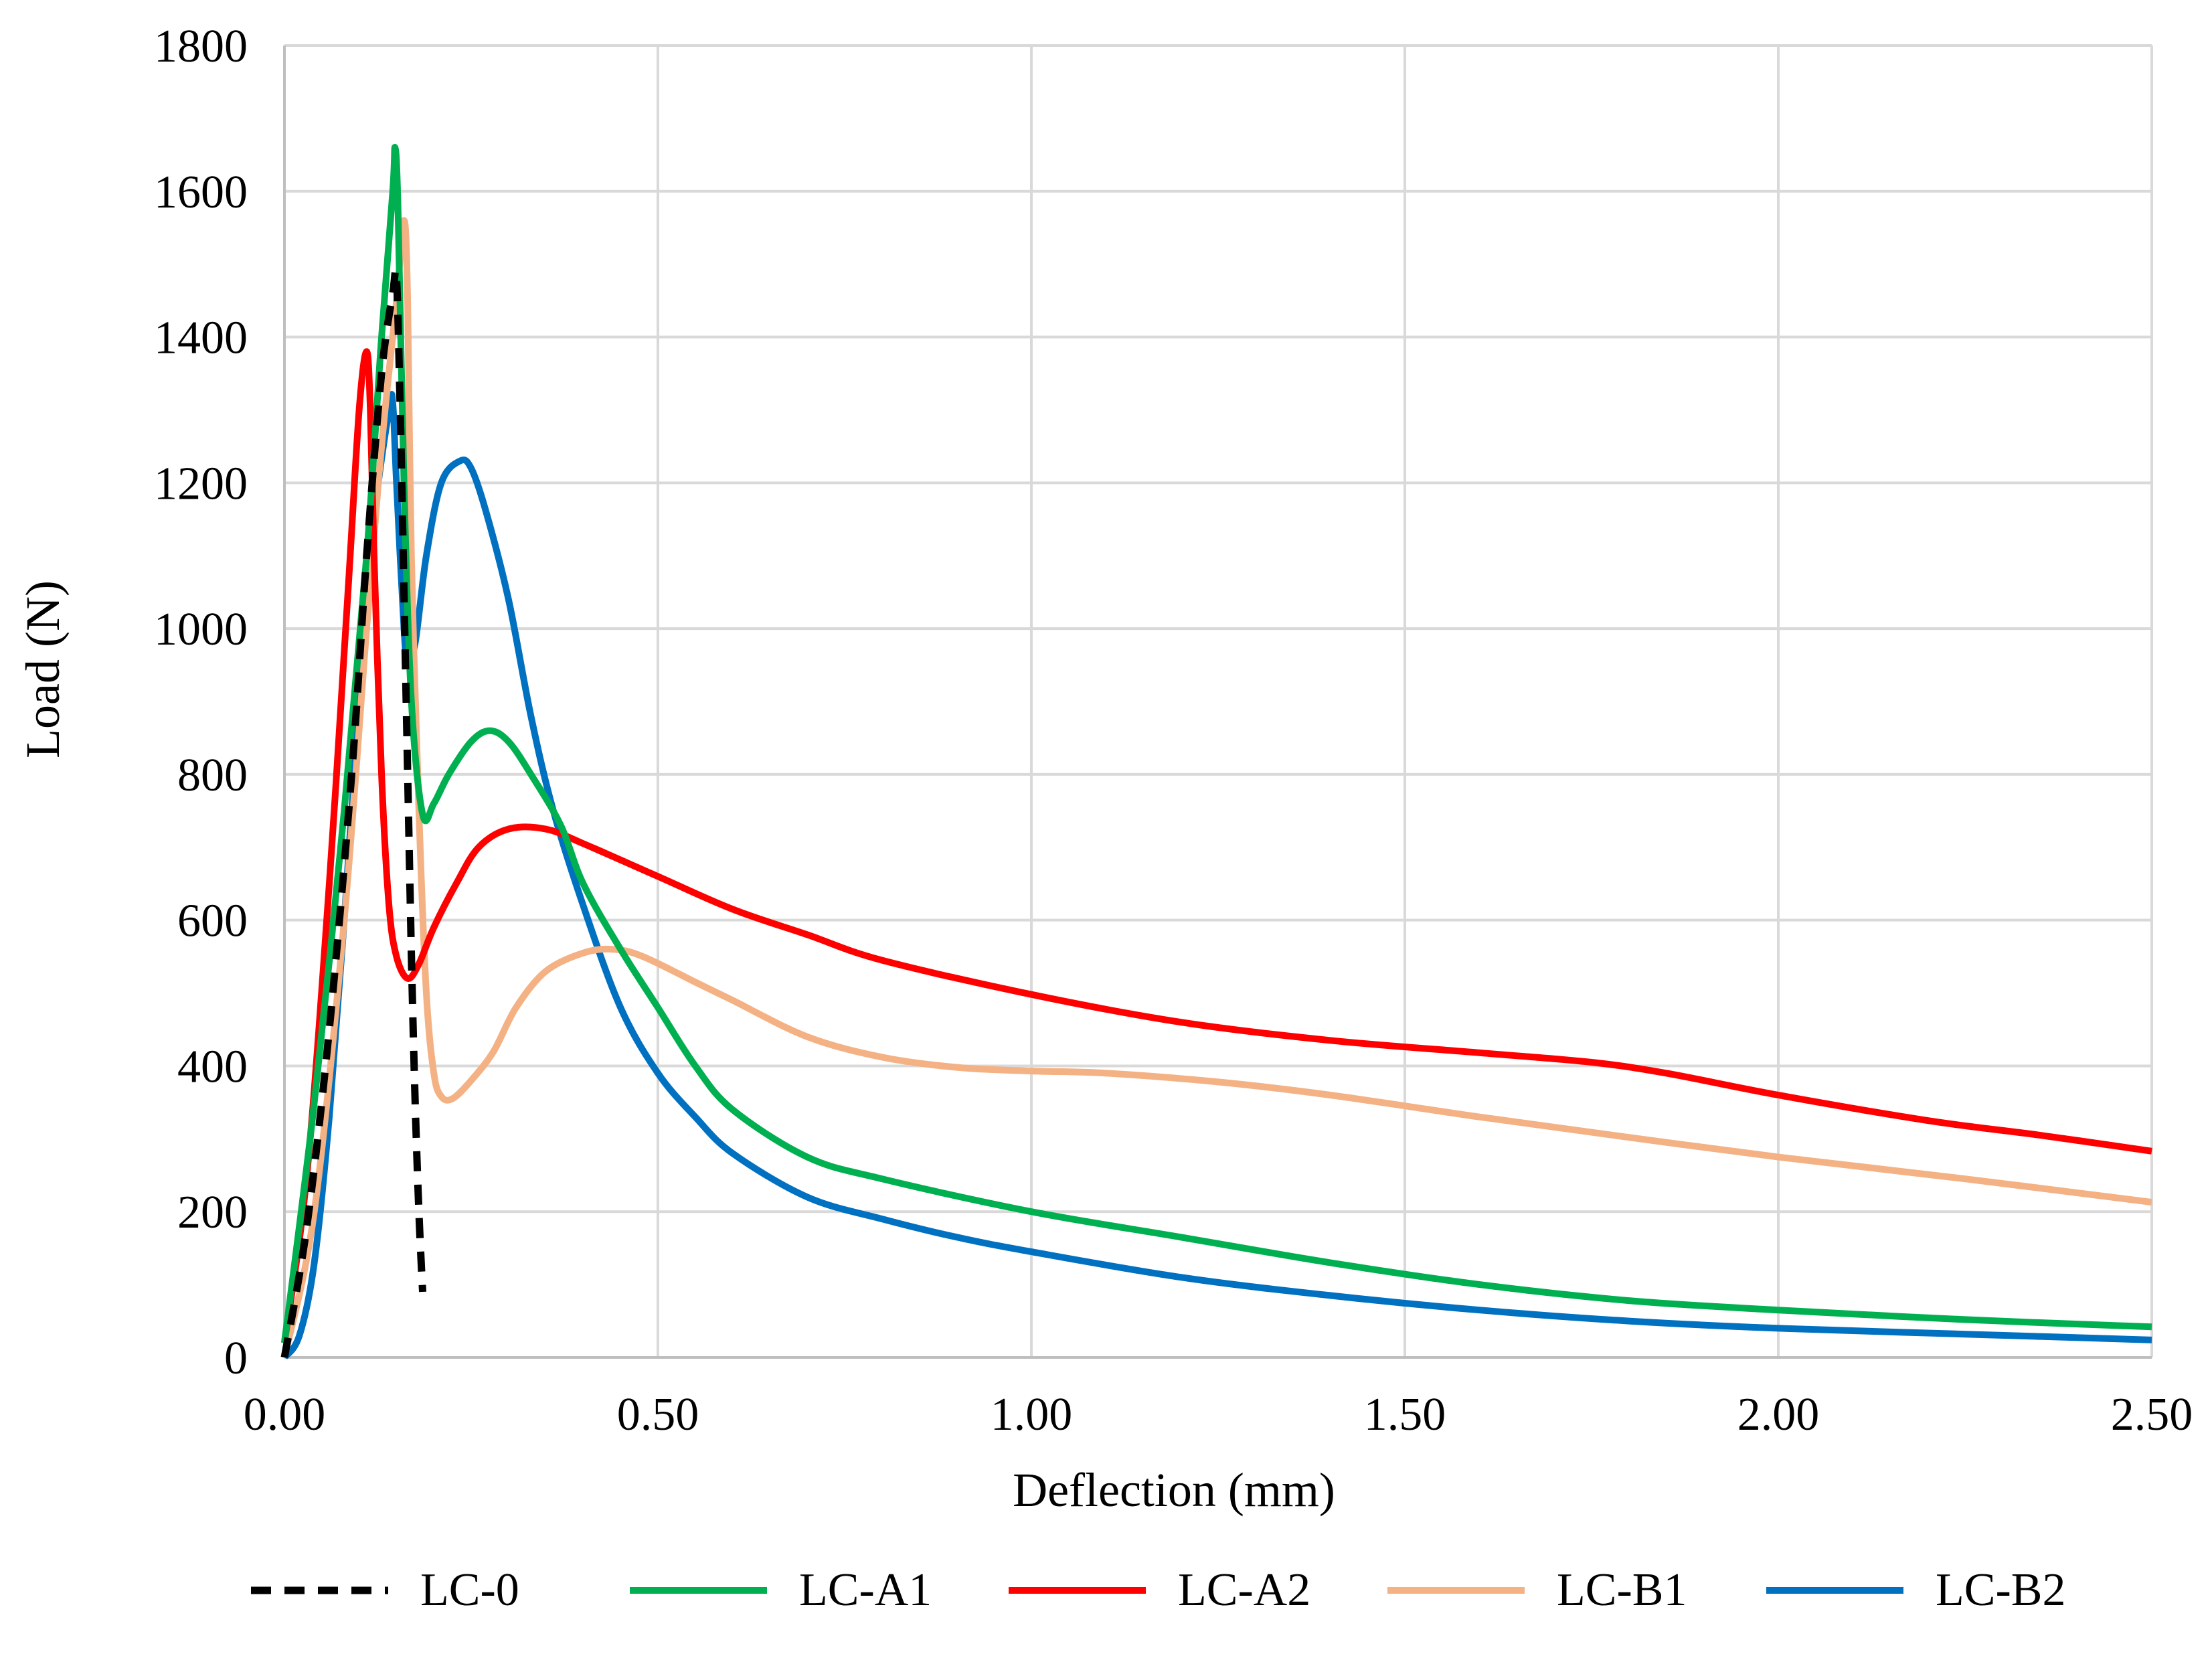 The width and height of the screenshot is (2212, 1658). Describe the element at coordinates (212, 775) in the screenshot. I see `y-tick-label: 800` at that location.